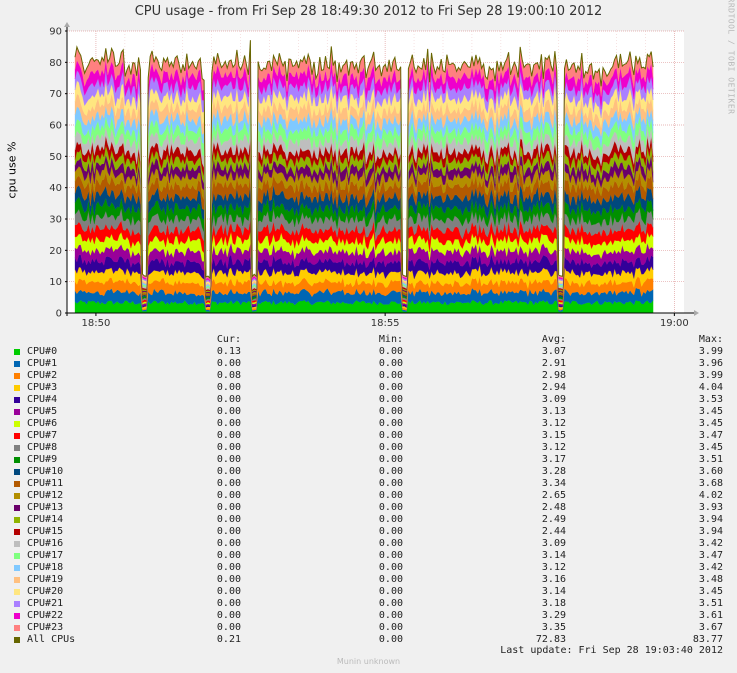 This screenshot has width=737, height=673. What do you see at coordinates (368, 580) in the screenshot?
I see `legend-row-cpu-19: CPU#19 0.00 0.00 3.16 3.48` at bounding box center [368, 580].